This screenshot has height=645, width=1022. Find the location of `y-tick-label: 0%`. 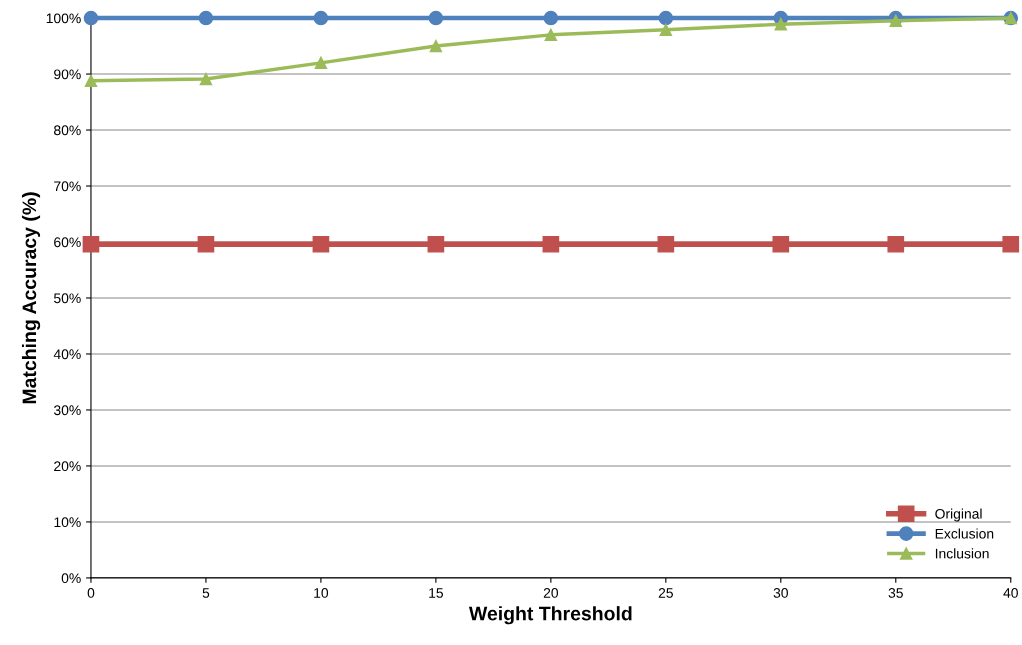

y-tick-label: 0% is located at coordinates (71, 578).